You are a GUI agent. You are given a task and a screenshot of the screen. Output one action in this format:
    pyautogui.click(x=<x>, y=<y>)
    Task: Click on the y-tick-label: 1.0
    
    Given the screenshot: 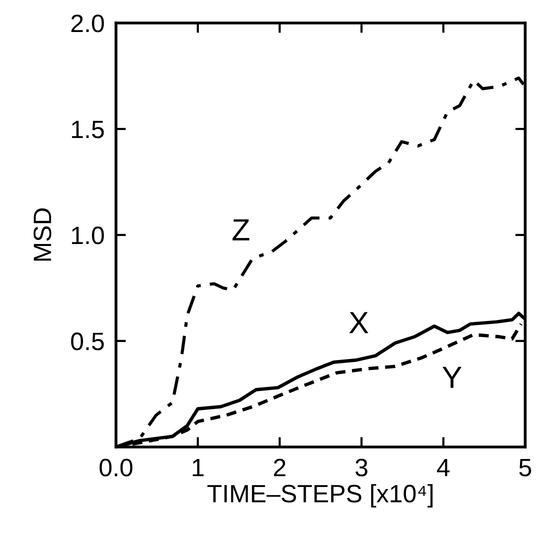 What is the action you would take?
    pyautogui.click(x=88, y=235)
    